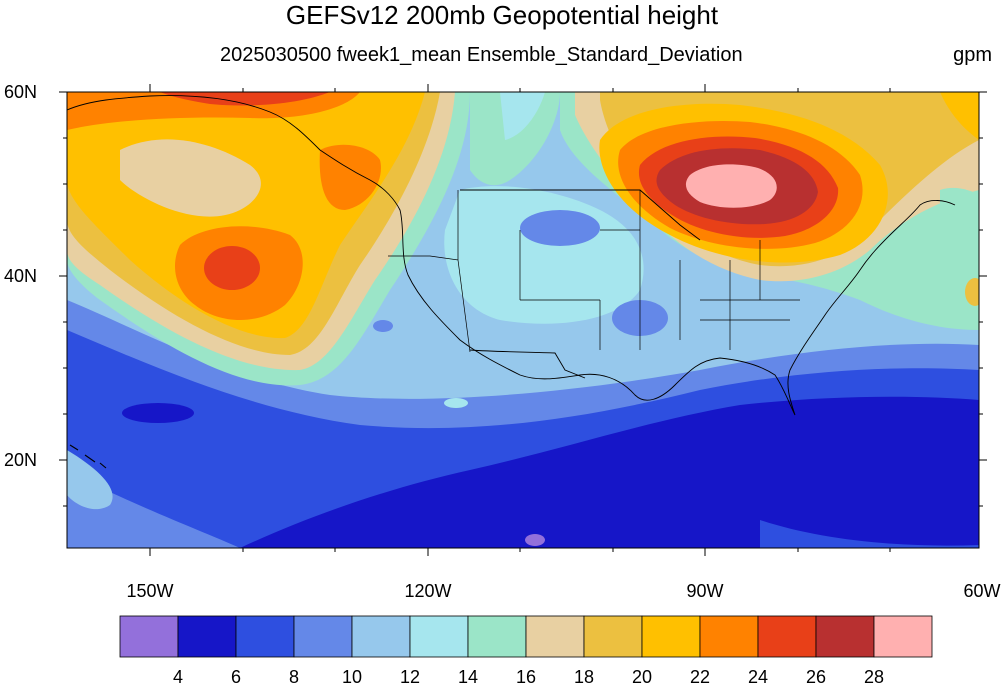 The width and height of the screenshot is (1004, 683). What do you see at coordinates (972, 55) in the screenshot?
I see `units-label: gpm` at bounding box center [972, 55].